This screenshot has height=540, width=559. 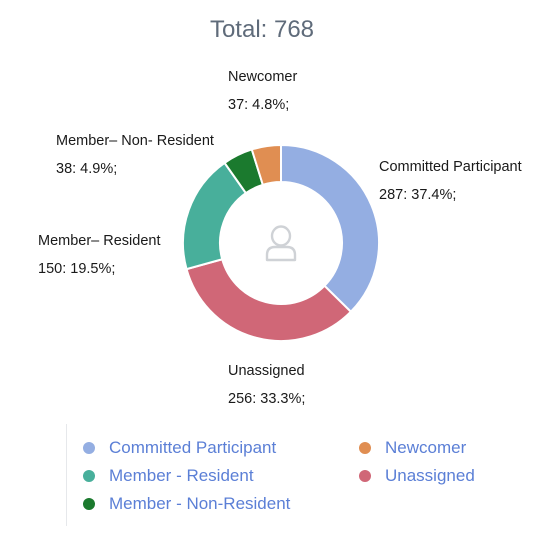 What do you see at coordinates (77, 269) in the screenshot?
I see `slice-value: 150: 19.5%;` at bounding box center [77, 269].